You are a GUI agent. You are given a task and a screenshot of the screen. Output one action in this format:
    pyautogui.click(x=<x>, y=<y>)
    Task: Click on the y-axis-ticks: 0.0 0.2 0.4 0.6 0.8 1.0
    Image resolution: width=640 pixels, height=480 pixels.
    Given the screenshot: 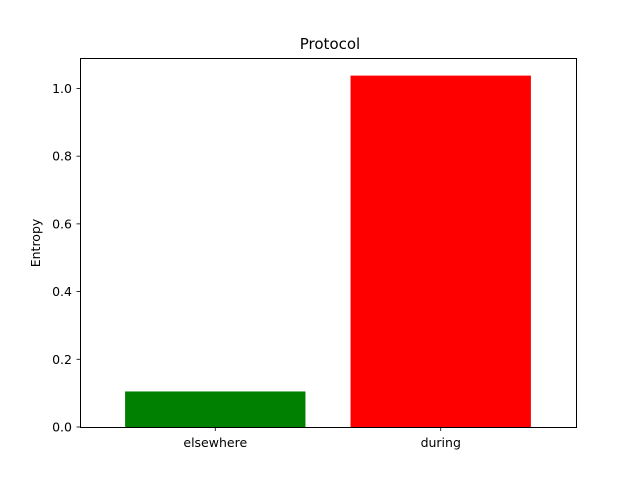 What is the action you would take?
    pyautogui.click(x=66, y=258)
    